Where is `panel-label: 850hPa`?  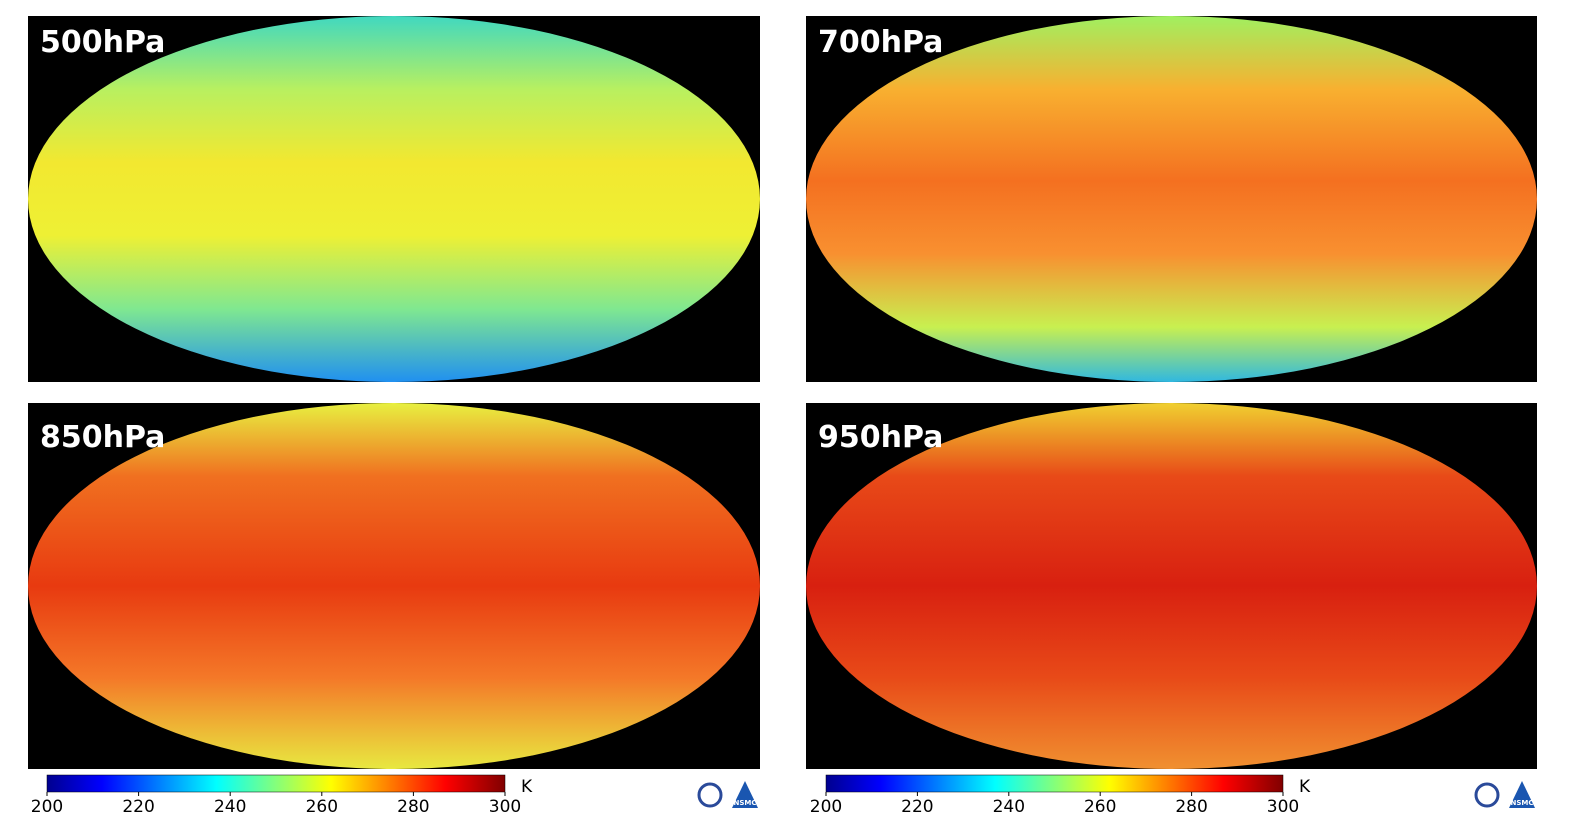
panel-label: 850hPa is located at coordinates (102, 437).